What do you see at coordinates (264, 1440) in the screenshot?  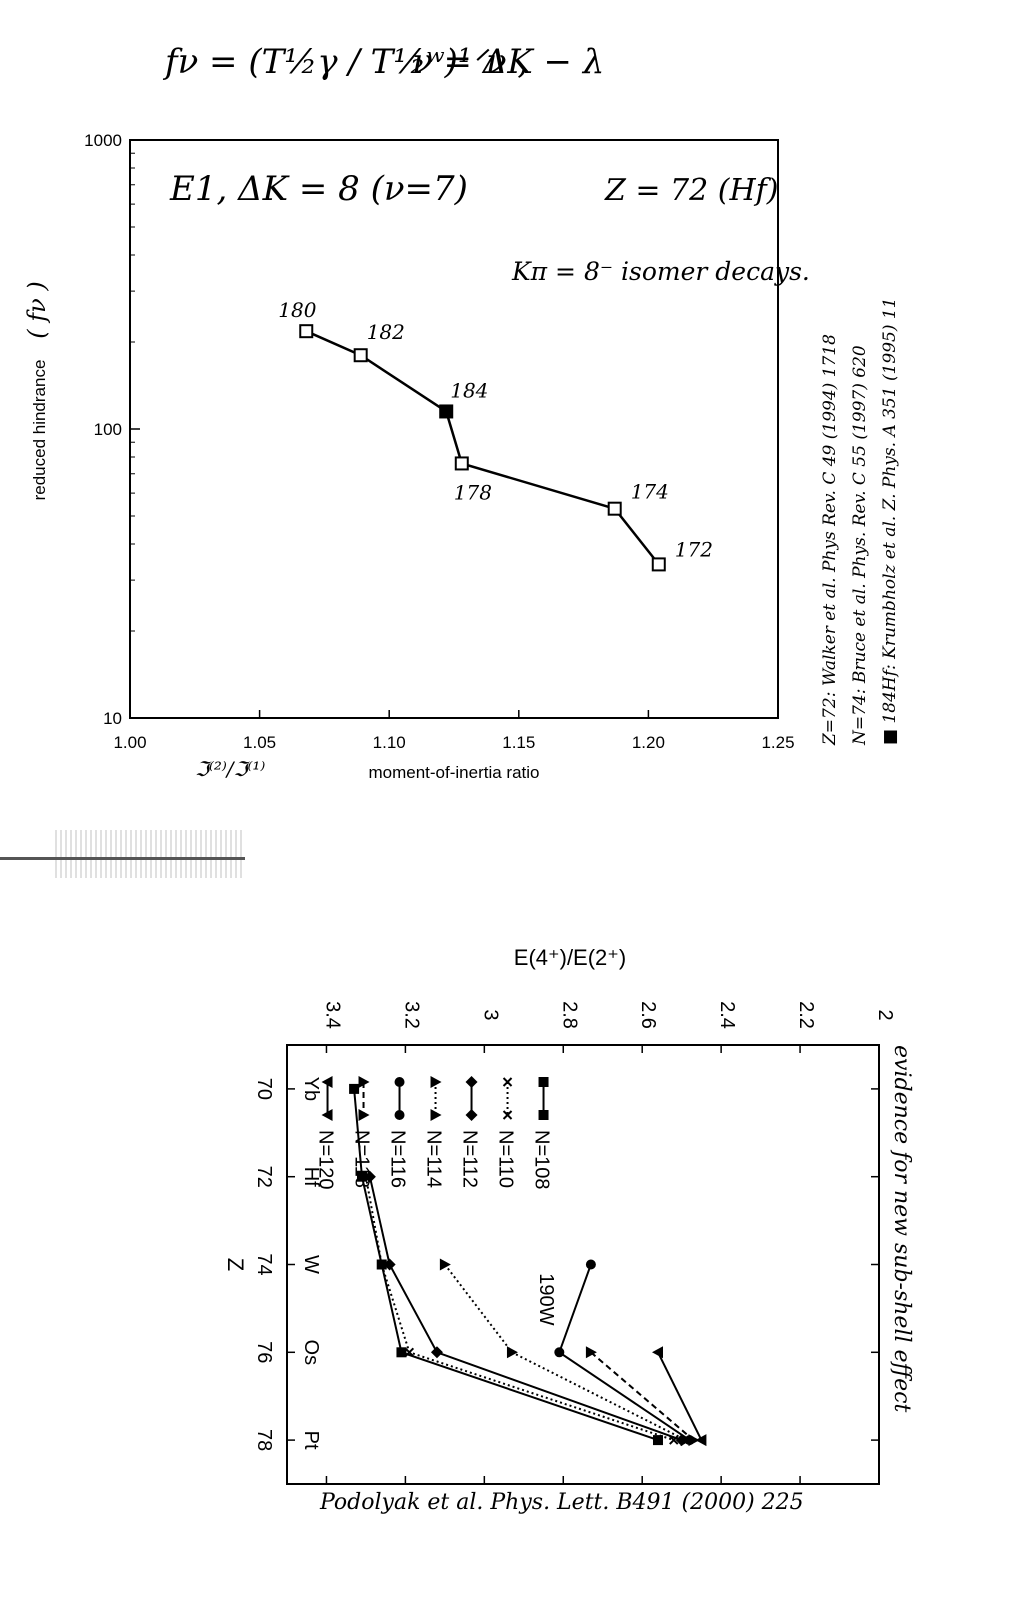 I see `z-tick-label: 78` at bounding box center [264, 1440].